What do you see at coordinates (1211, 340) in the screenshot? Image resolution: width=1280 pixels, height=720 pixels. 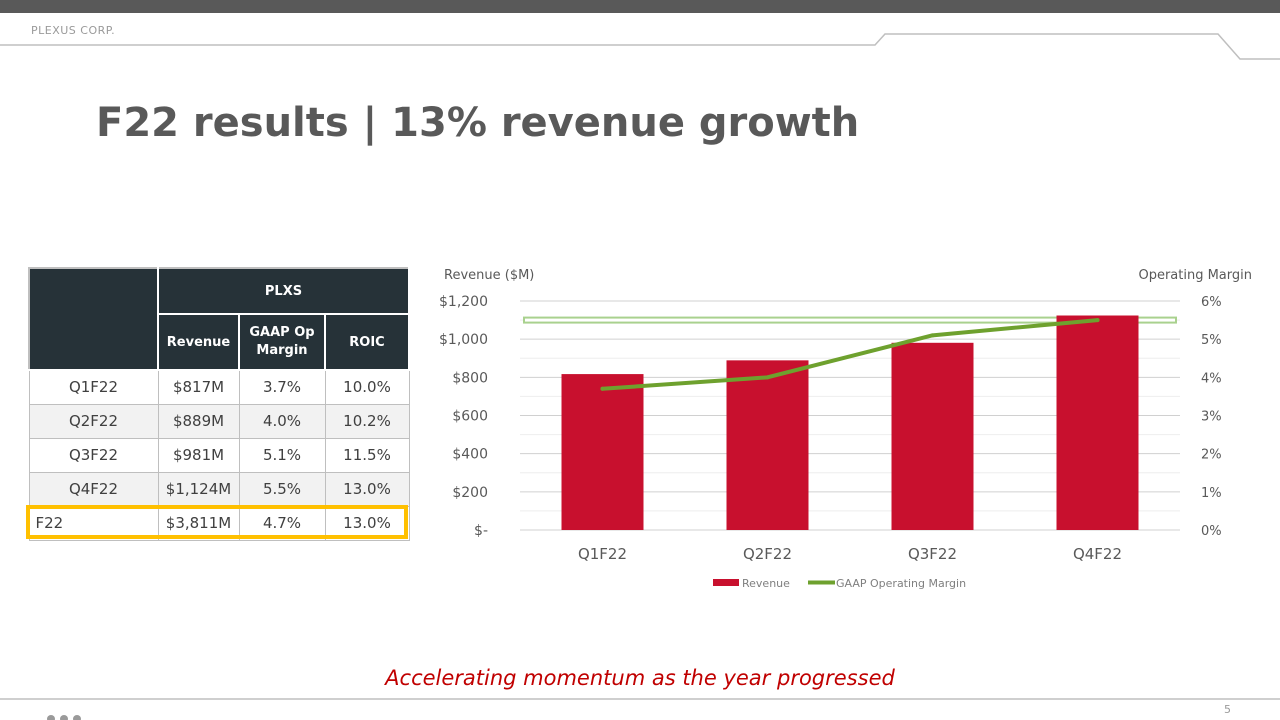 I see `y2-tick-label: 5%` at bounding box center [1211, 340].